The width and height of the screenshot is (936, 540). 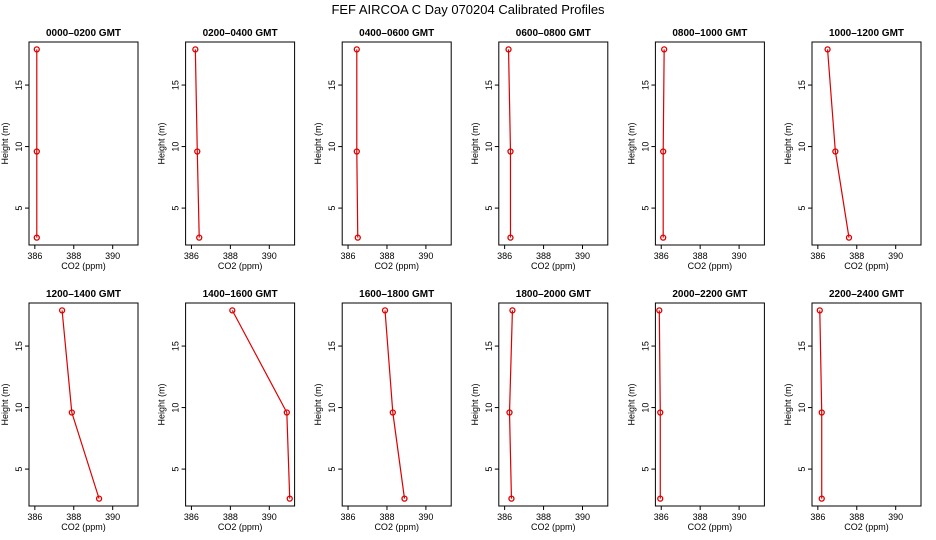 What do you see at coordinates (866, 294) in the screenshot?
I see `panel-title: 2200–2400 GMT` at bounding box center [866, 294].